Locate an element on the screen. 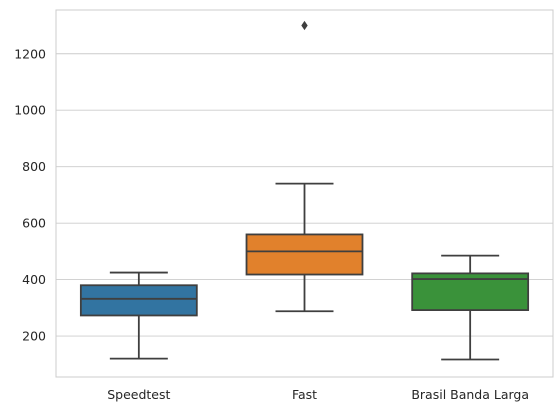 This screenshot has width=560, height=413. y-axis: 200 400 600 800 1000 1200 is located at coordinates (30, 194).